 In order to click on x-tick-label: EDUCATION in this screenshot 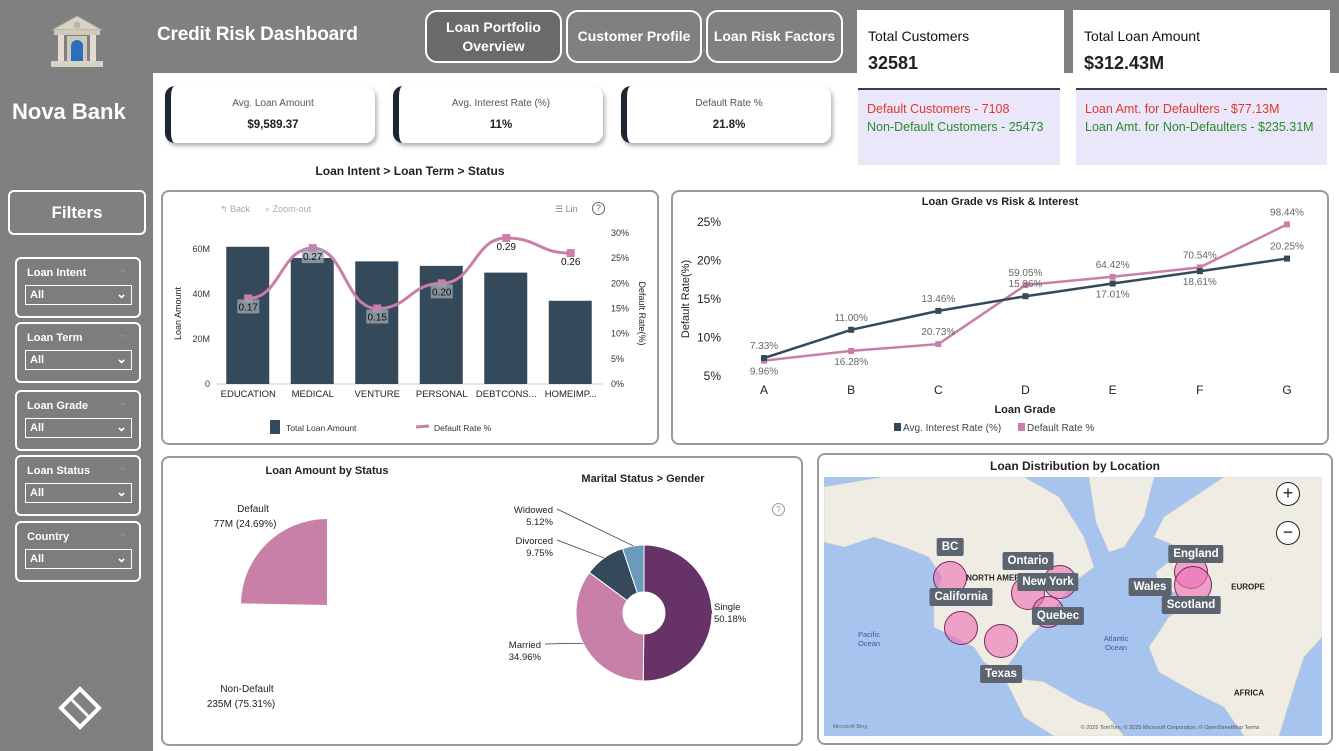, I will do `click(248, 394)`.